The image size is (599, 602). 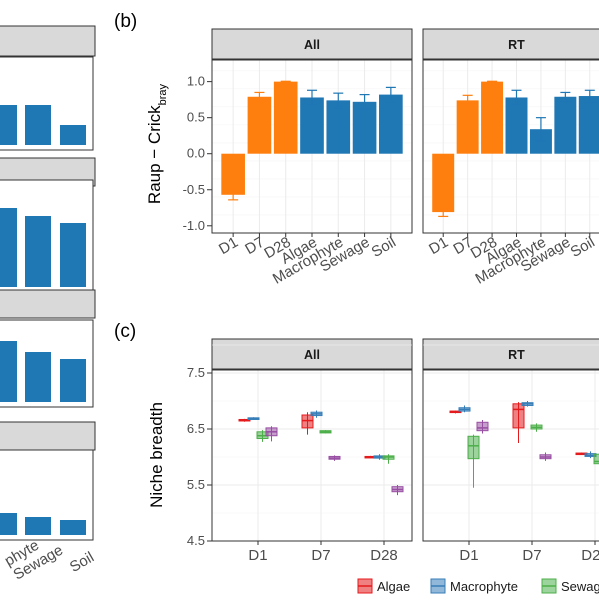 I want to click on panel-c-plot-bg, so click(x=511, y=455).